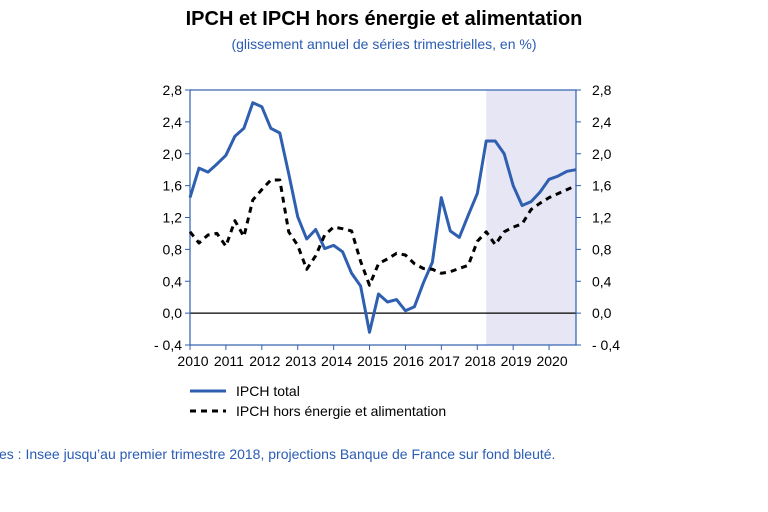 This screenshot has width=768, height=512. What do you see at coordinates (372, 361) in the screenshot?
I see `x-tick-label: 2015` at bounding box center [372, 361].